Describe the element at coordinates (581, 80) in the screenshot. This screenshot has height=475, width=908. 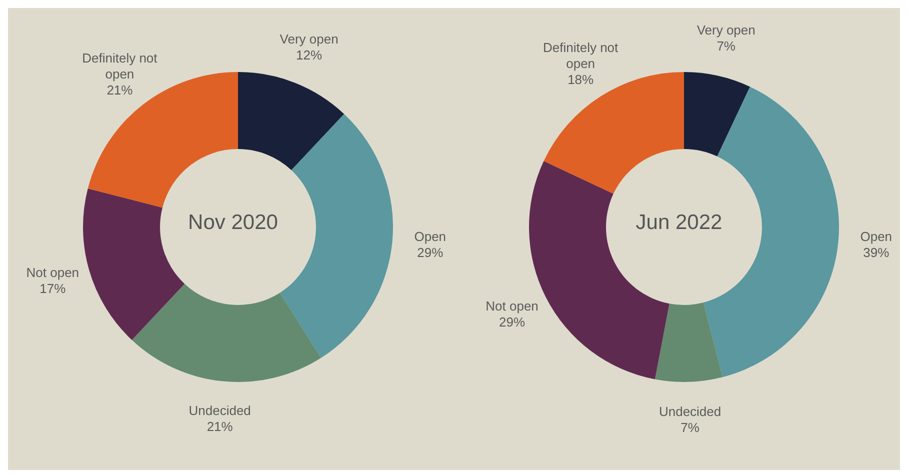
I see `data-label: 18%` at that location.